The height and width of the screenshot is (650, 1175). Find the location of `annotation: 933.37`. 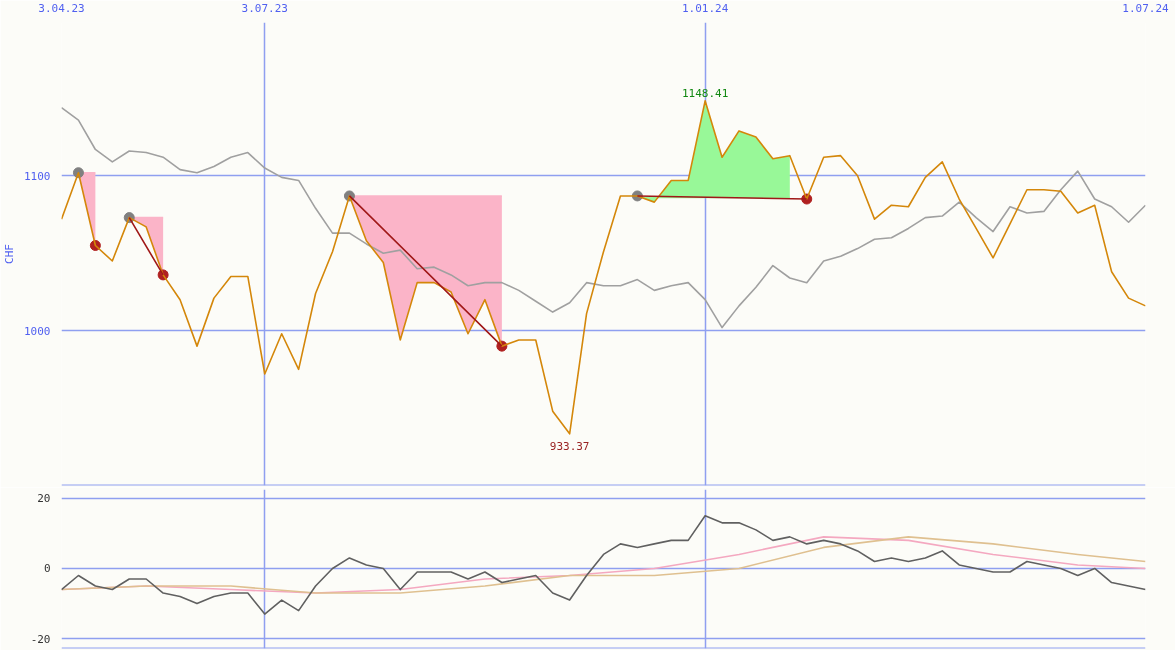

annotation: 933.37 is located at coordinates (569, 446).